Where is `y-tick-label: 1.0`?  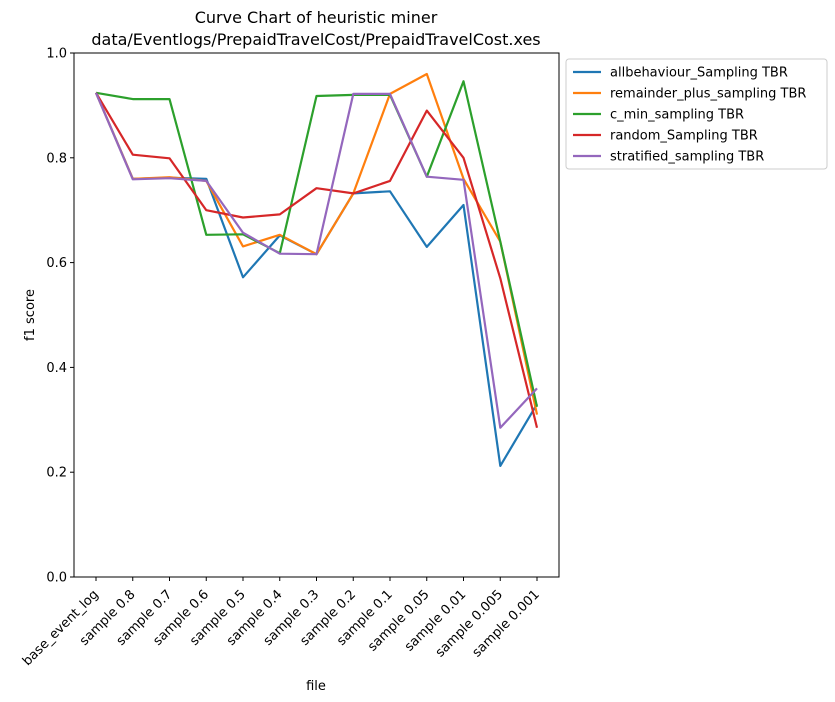 y-tick-label: 1.0 is located at coordinates (56, 54).